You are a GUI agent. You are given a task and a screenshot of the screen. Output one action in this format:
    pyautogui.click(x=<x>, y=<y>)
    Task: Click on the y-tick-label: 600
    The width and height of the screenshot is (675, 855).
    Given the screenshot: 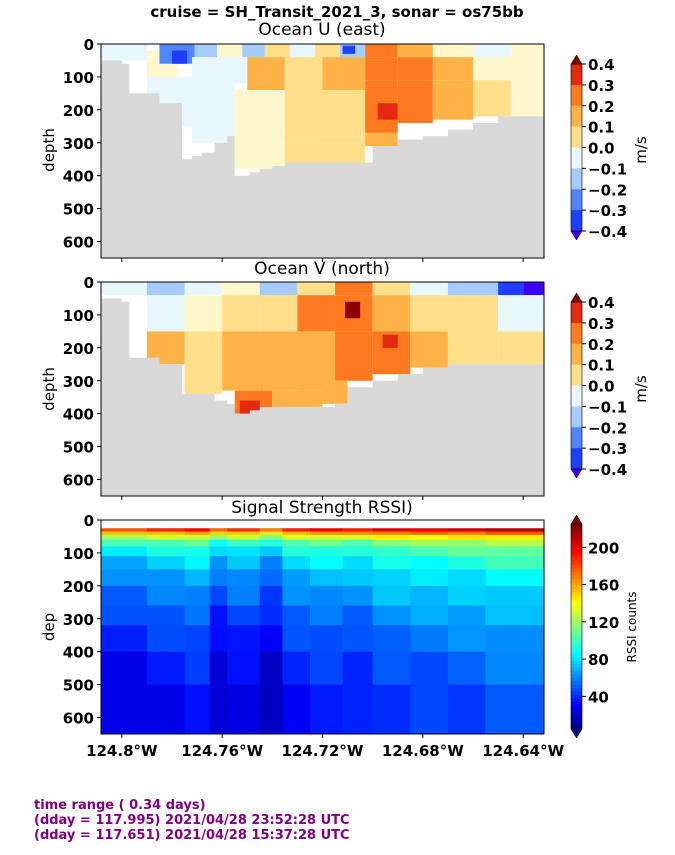 What is the action you would take?
    pyautogui.click(x=78, y=719)
    